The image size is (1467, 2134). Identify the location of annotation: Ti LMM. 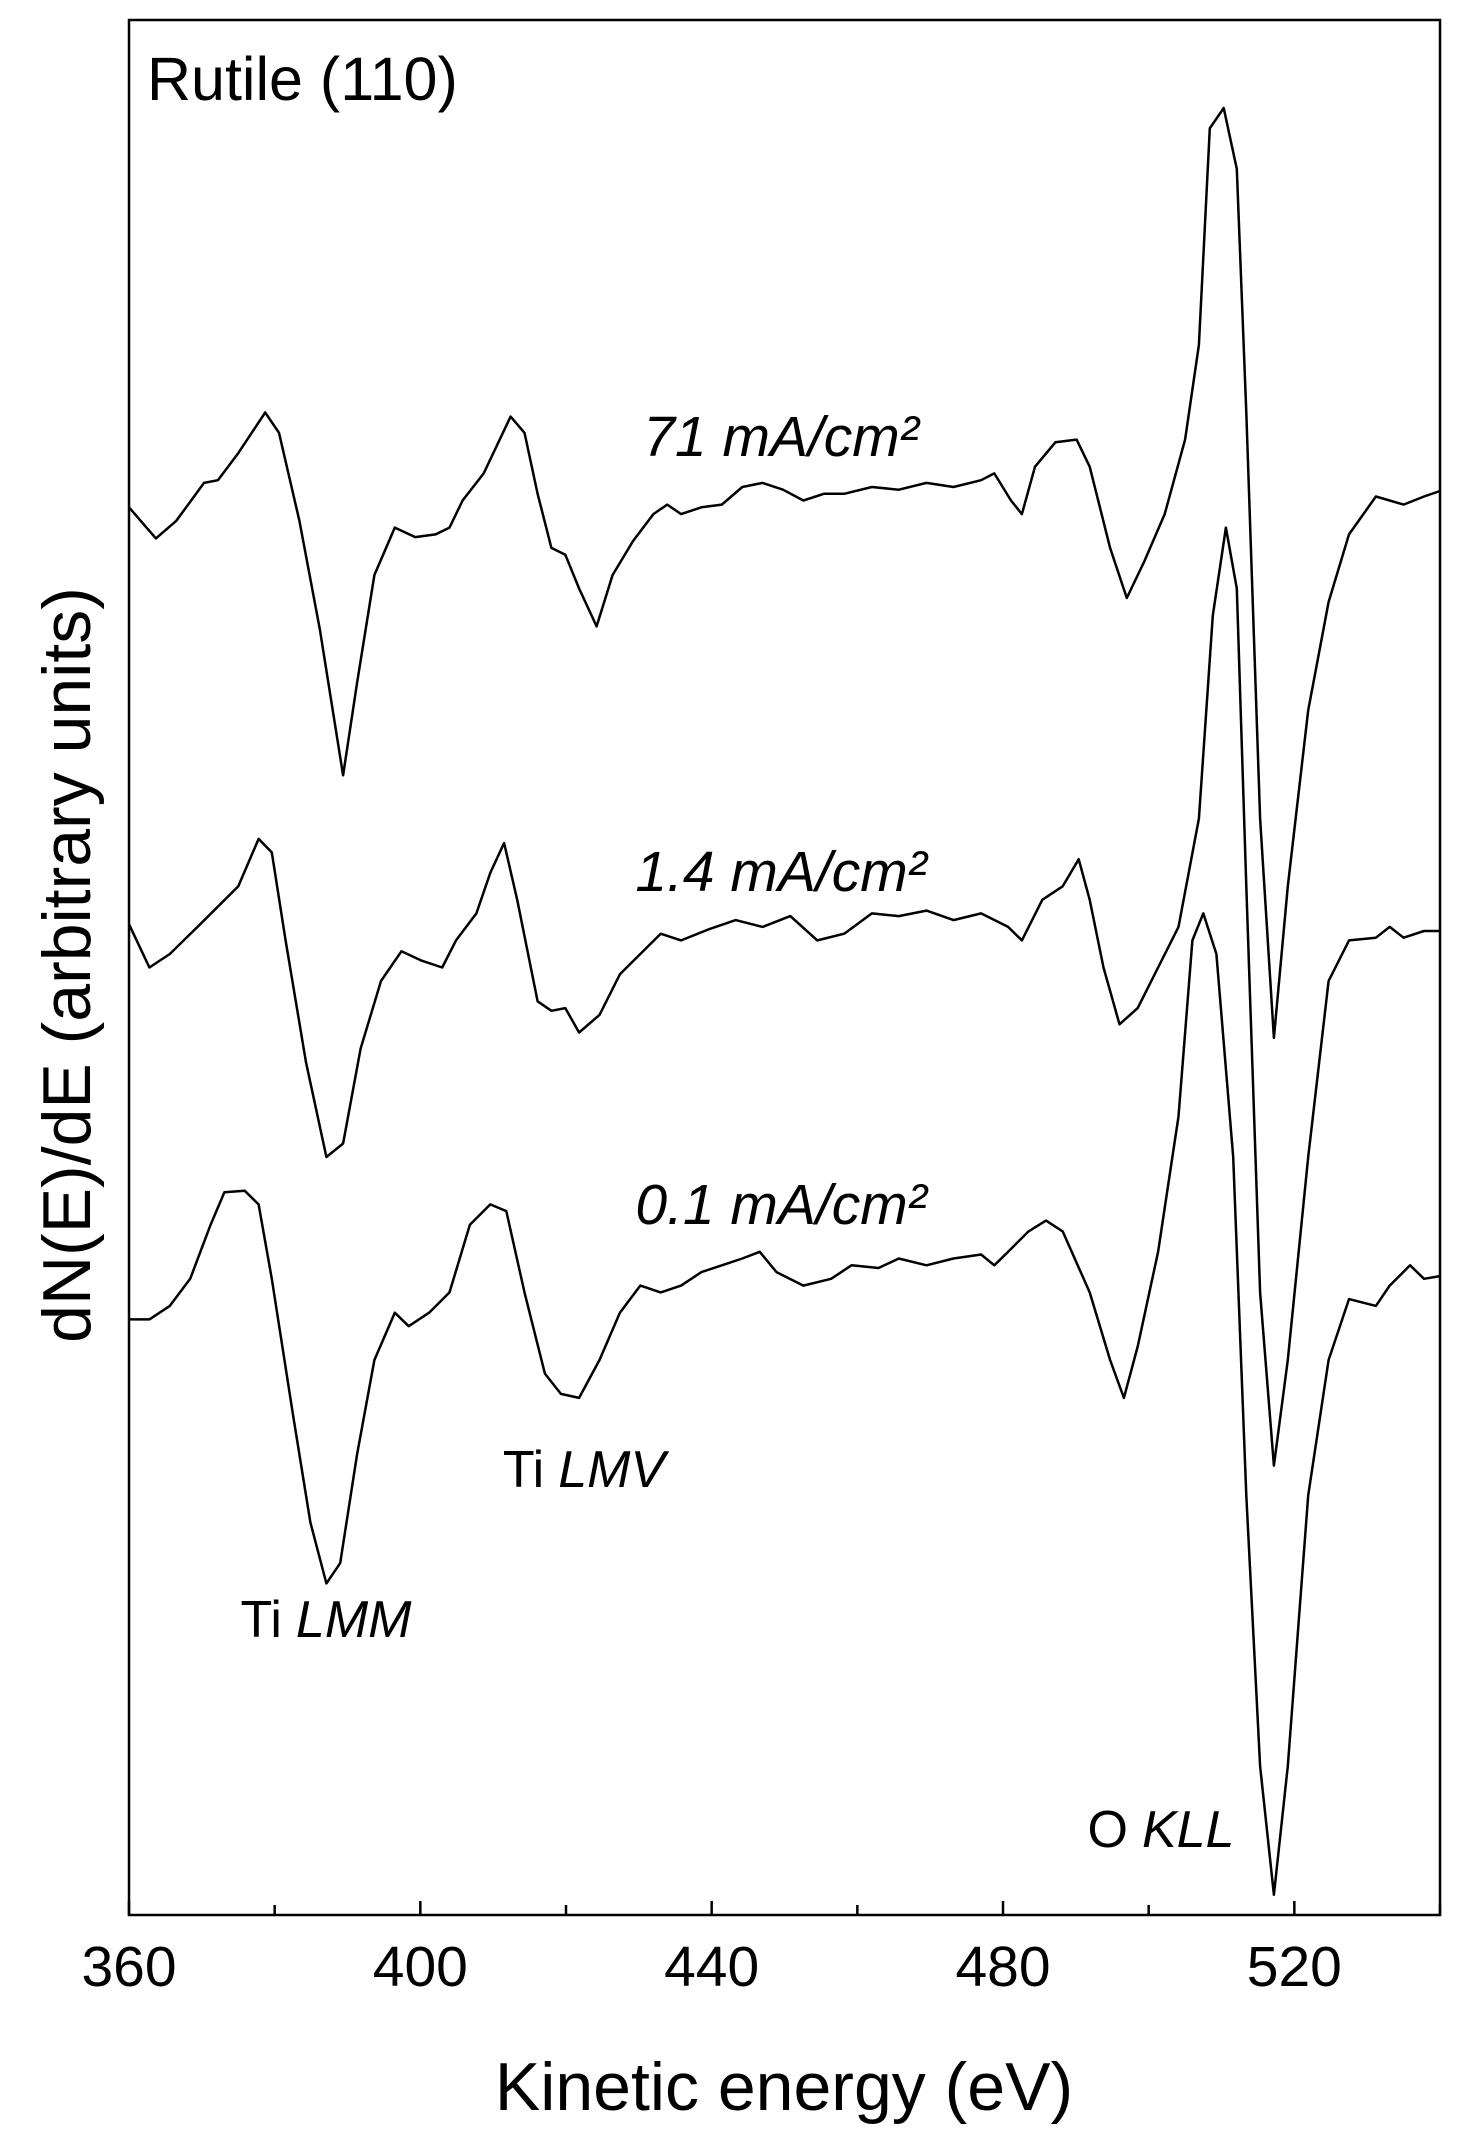
(327, 1620).